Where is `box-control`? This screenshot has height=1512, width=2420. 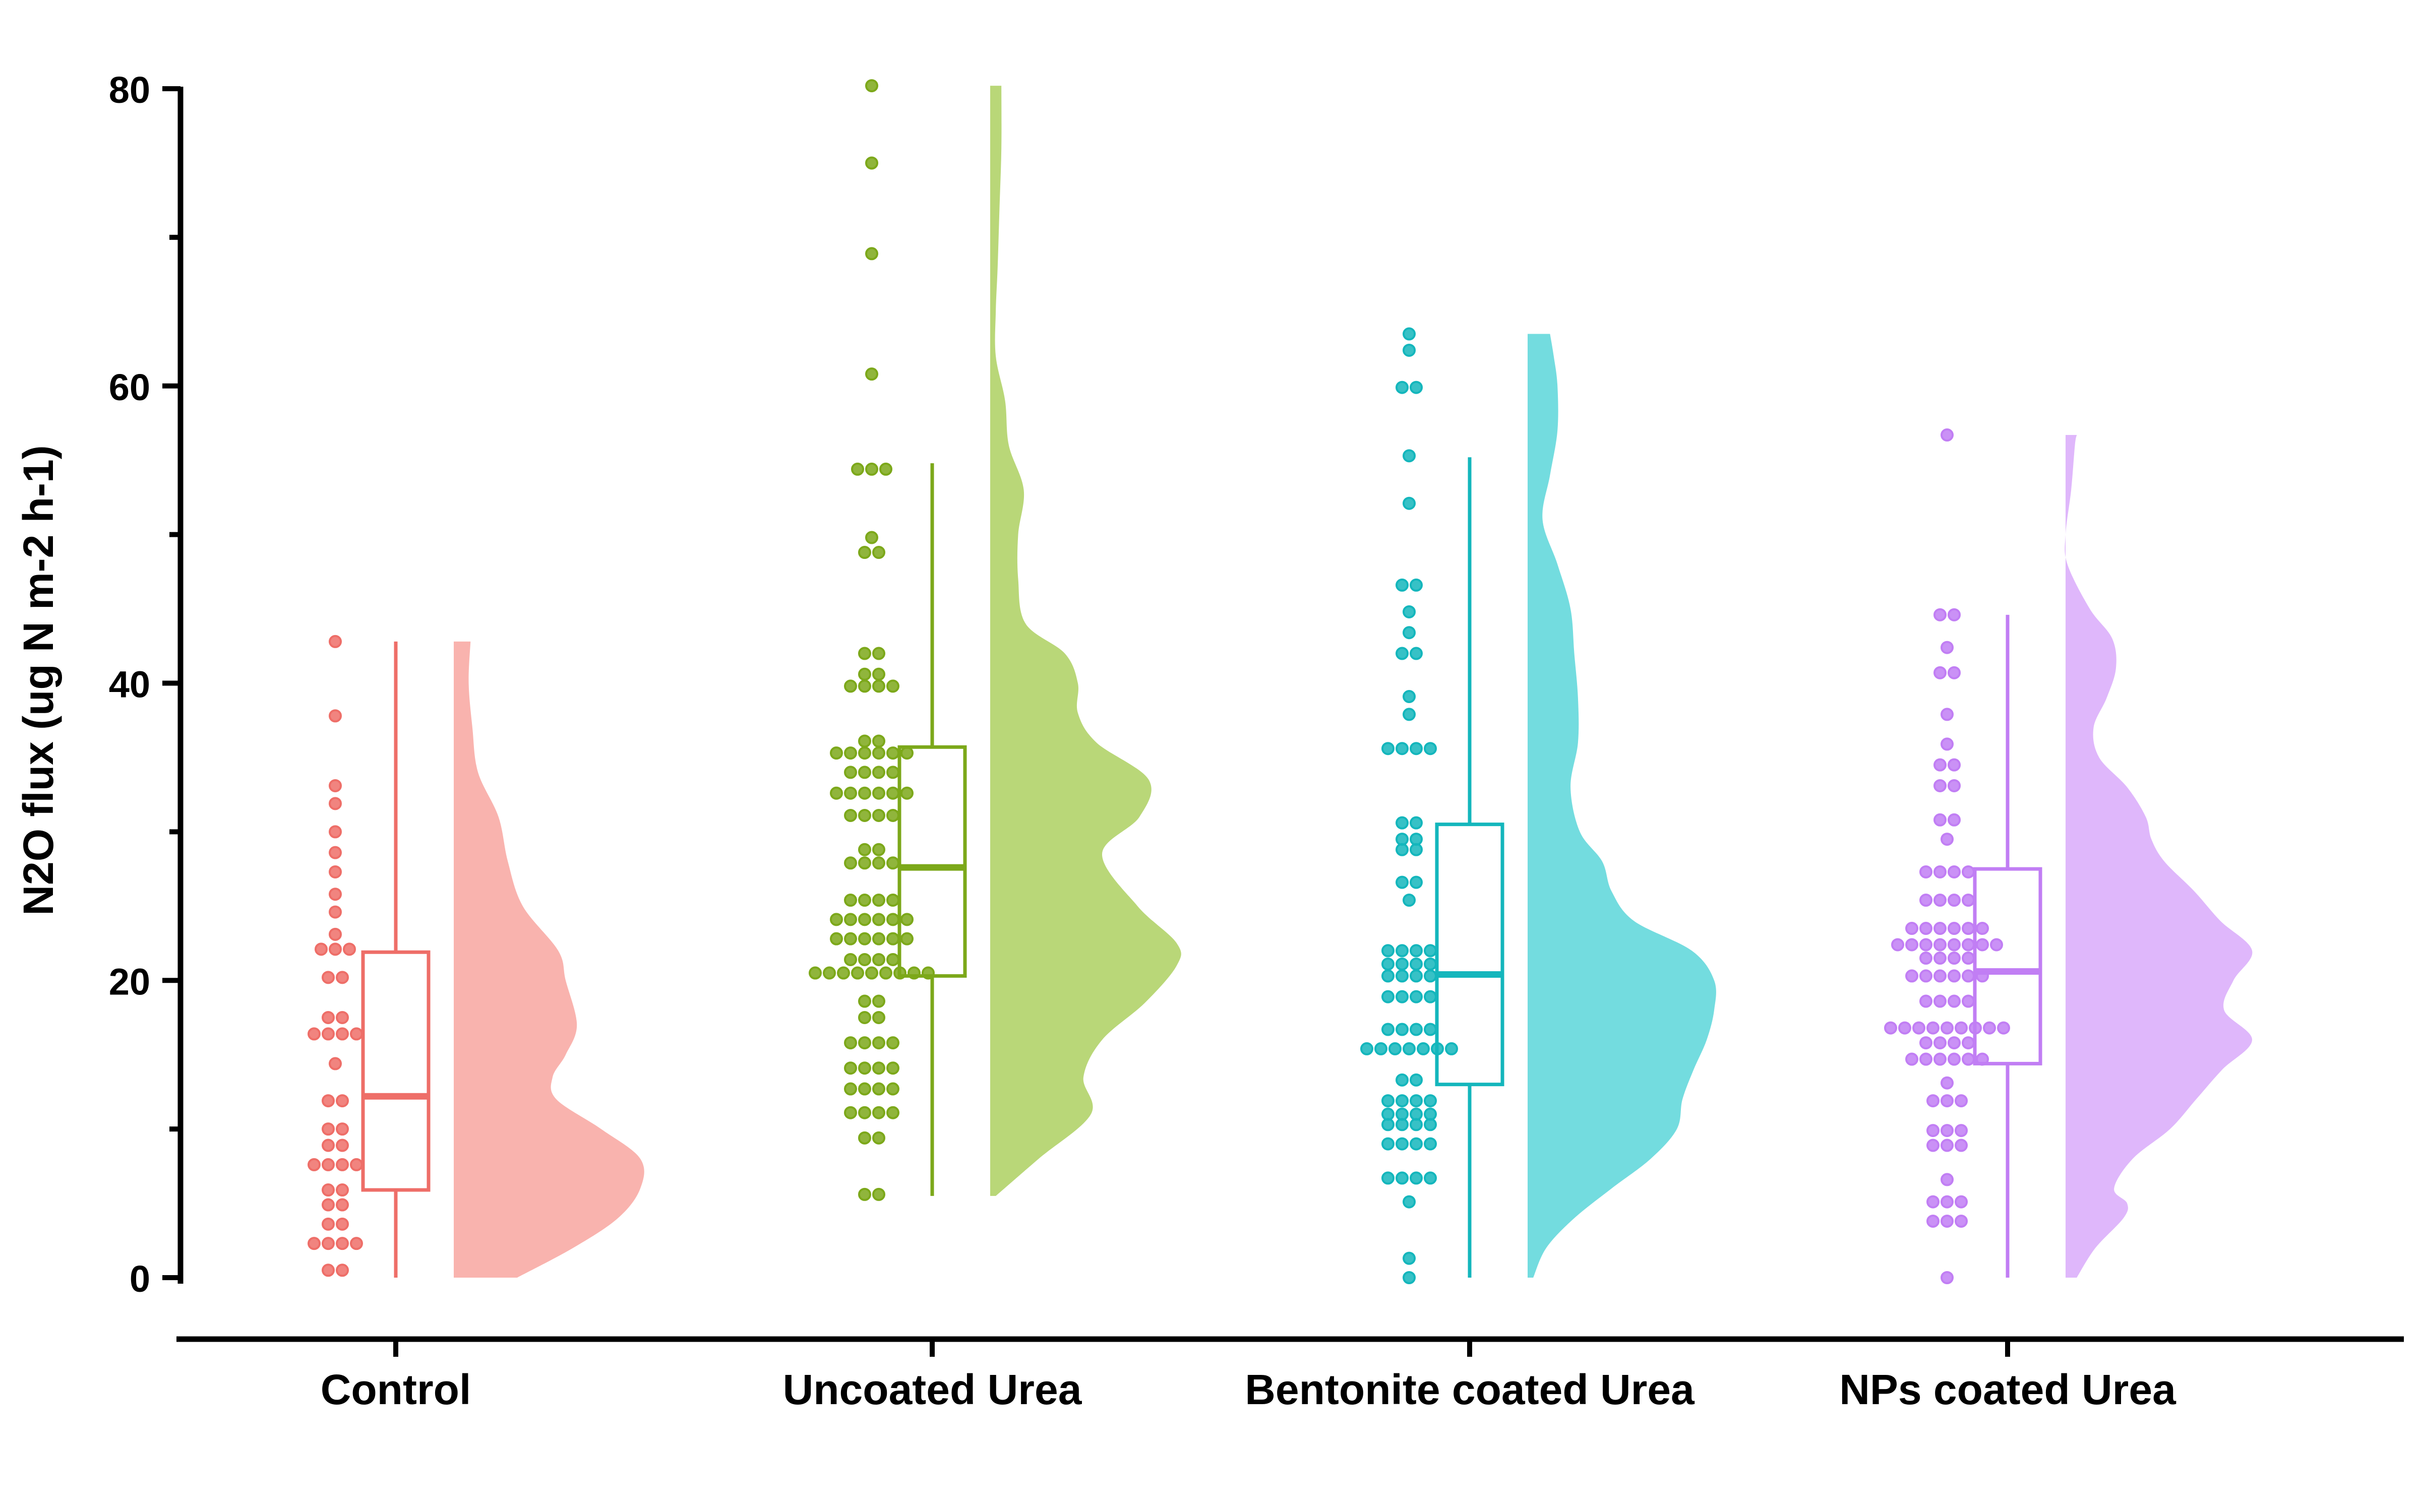
box-control is located at coordinates (396, 1071).